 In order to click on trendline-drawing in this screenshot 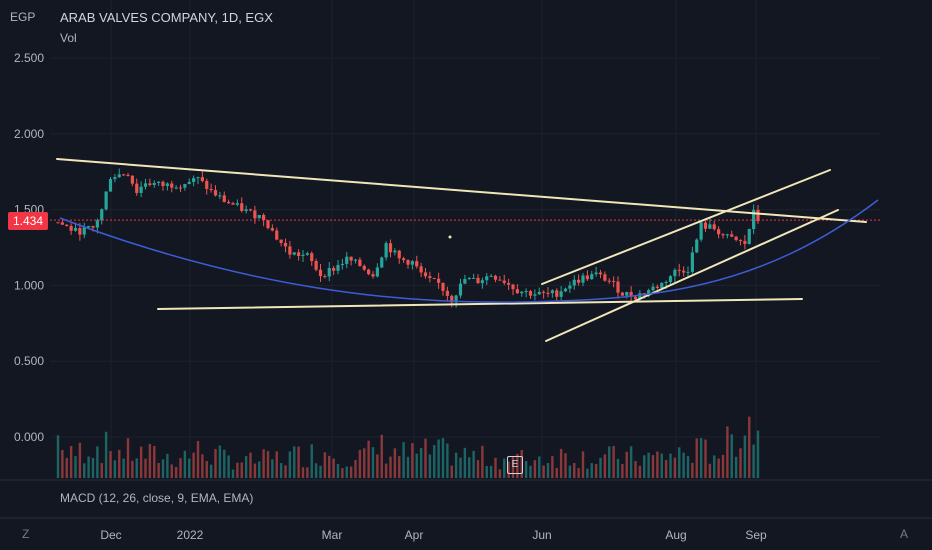, I will do `click(686, 227)`.